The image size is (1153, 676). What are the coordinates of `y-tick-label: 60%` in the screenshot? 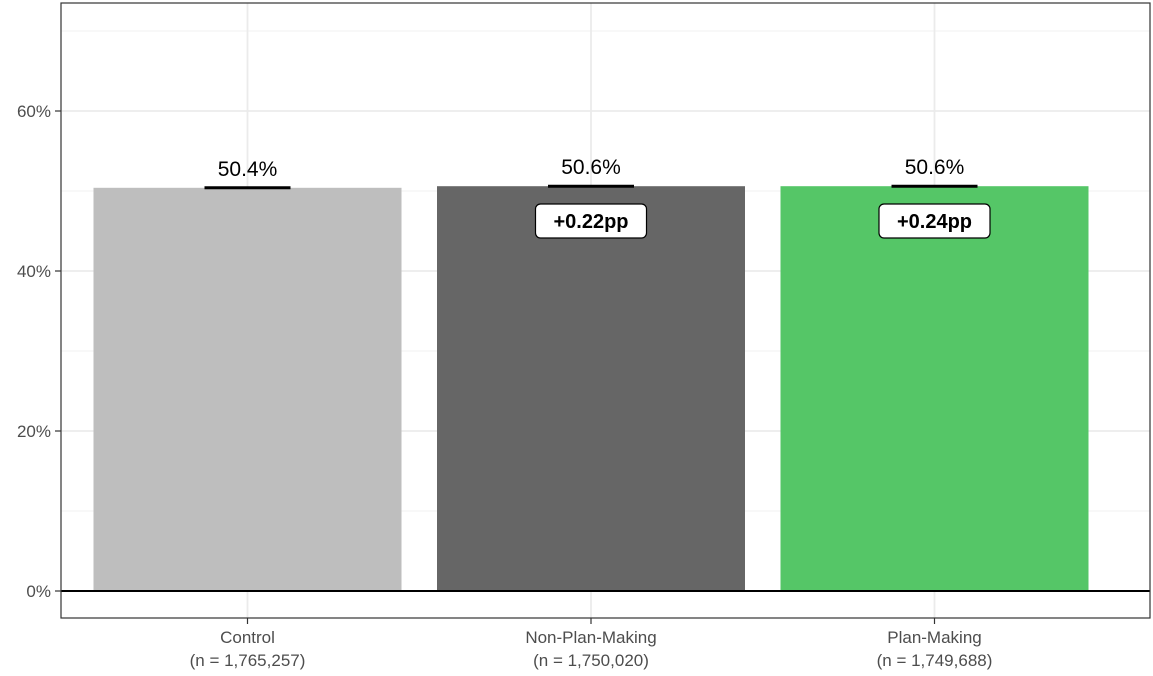 It's located at (34, 111).